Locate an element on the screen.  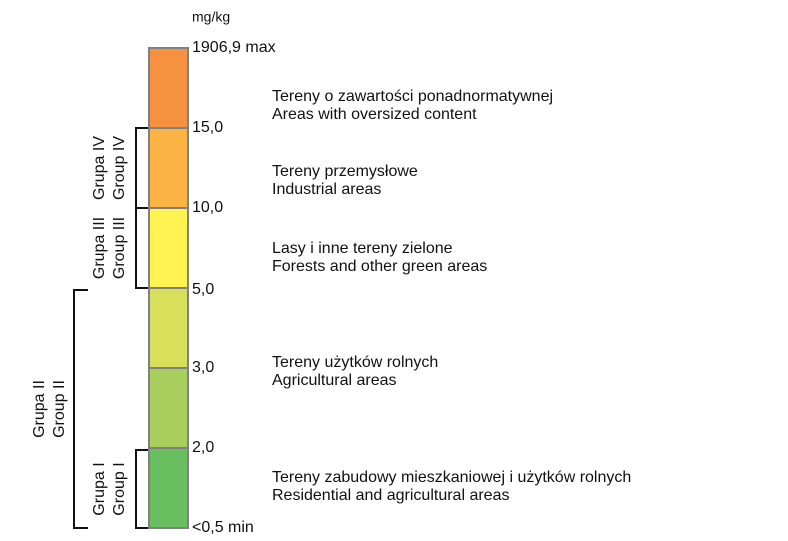
boundary-label: 10,0 is located at coordinates (207, 207).